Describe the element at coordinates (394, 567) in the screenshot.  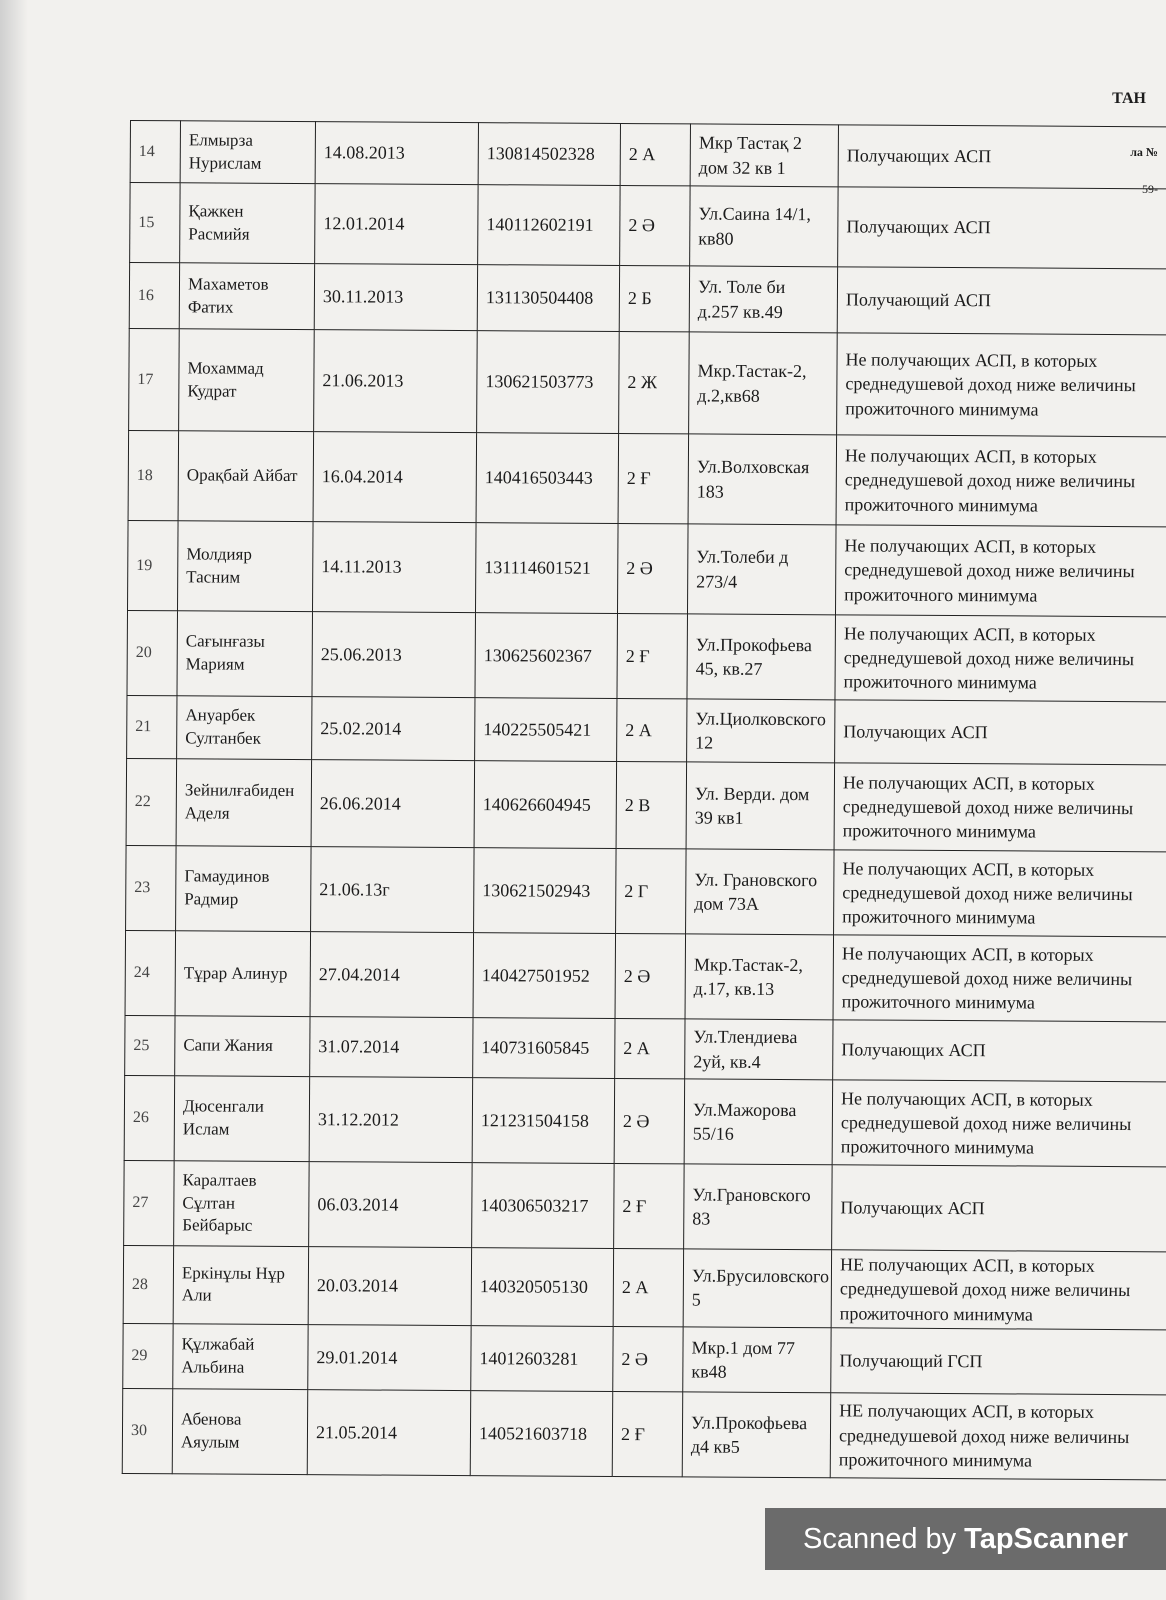
I see `birth-date-cell: 14.11.2013` at that location.